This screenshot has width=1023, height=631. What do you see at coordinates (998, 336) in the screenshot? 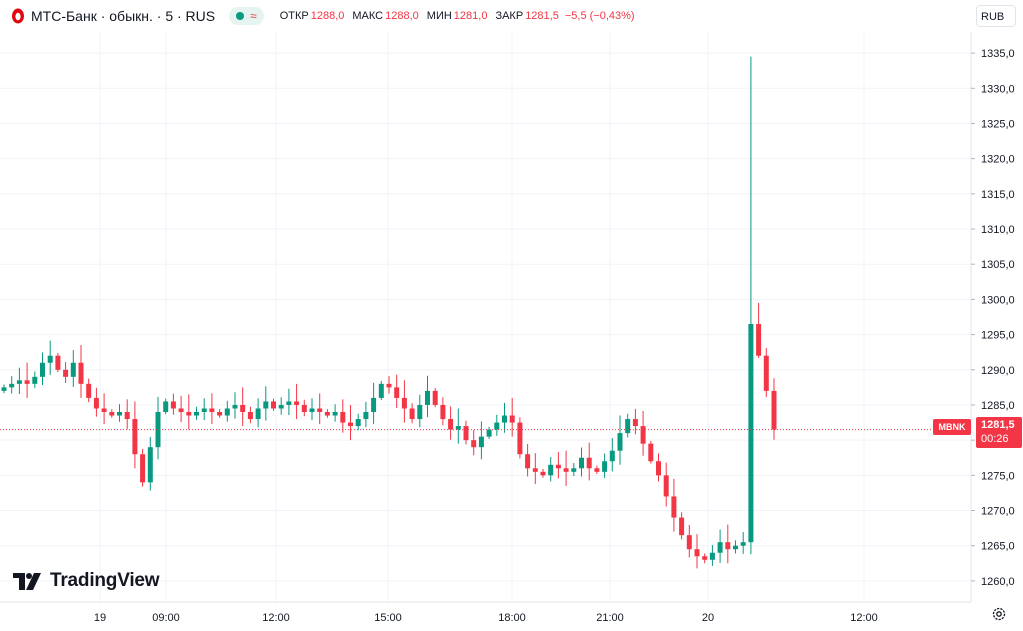
I see `y-tick-label: 1295,0` at bounding box center [998, 336].